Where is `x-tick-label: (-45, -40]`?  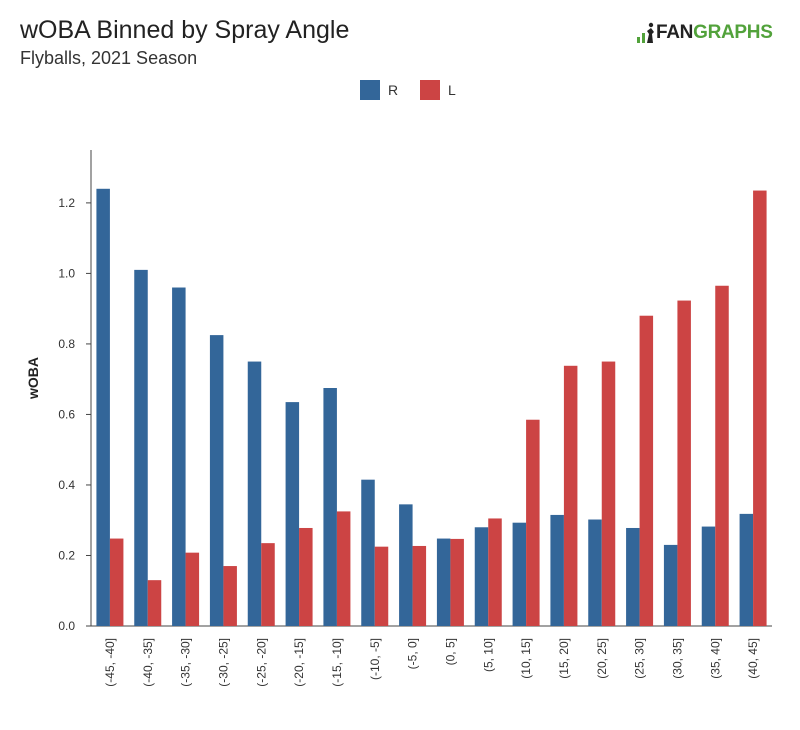
x-tick-label: (-45, -40] is located at coordinates (110, 662).